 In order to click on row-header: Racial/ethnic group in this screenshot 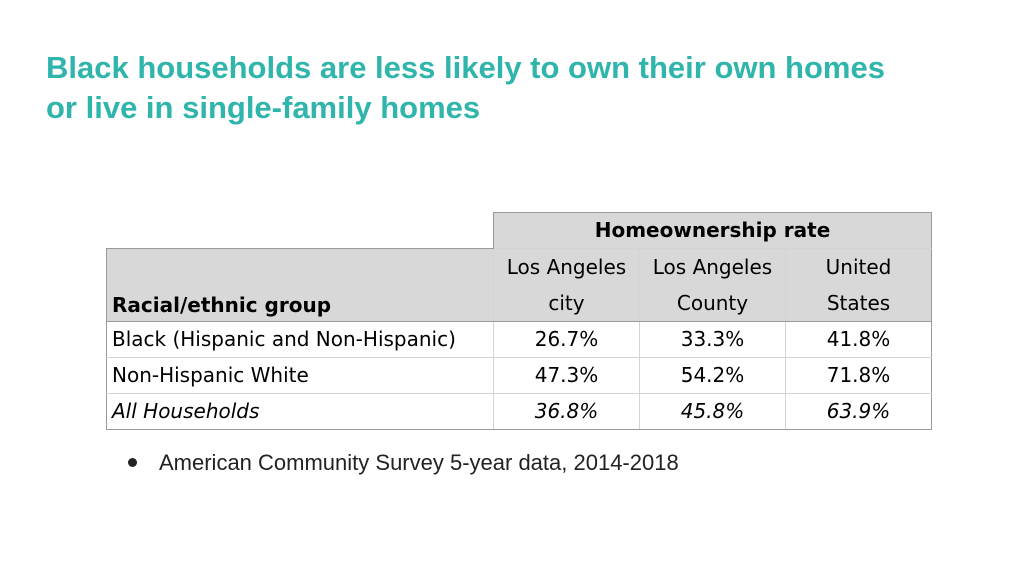, I will do `click(300, 284)`.